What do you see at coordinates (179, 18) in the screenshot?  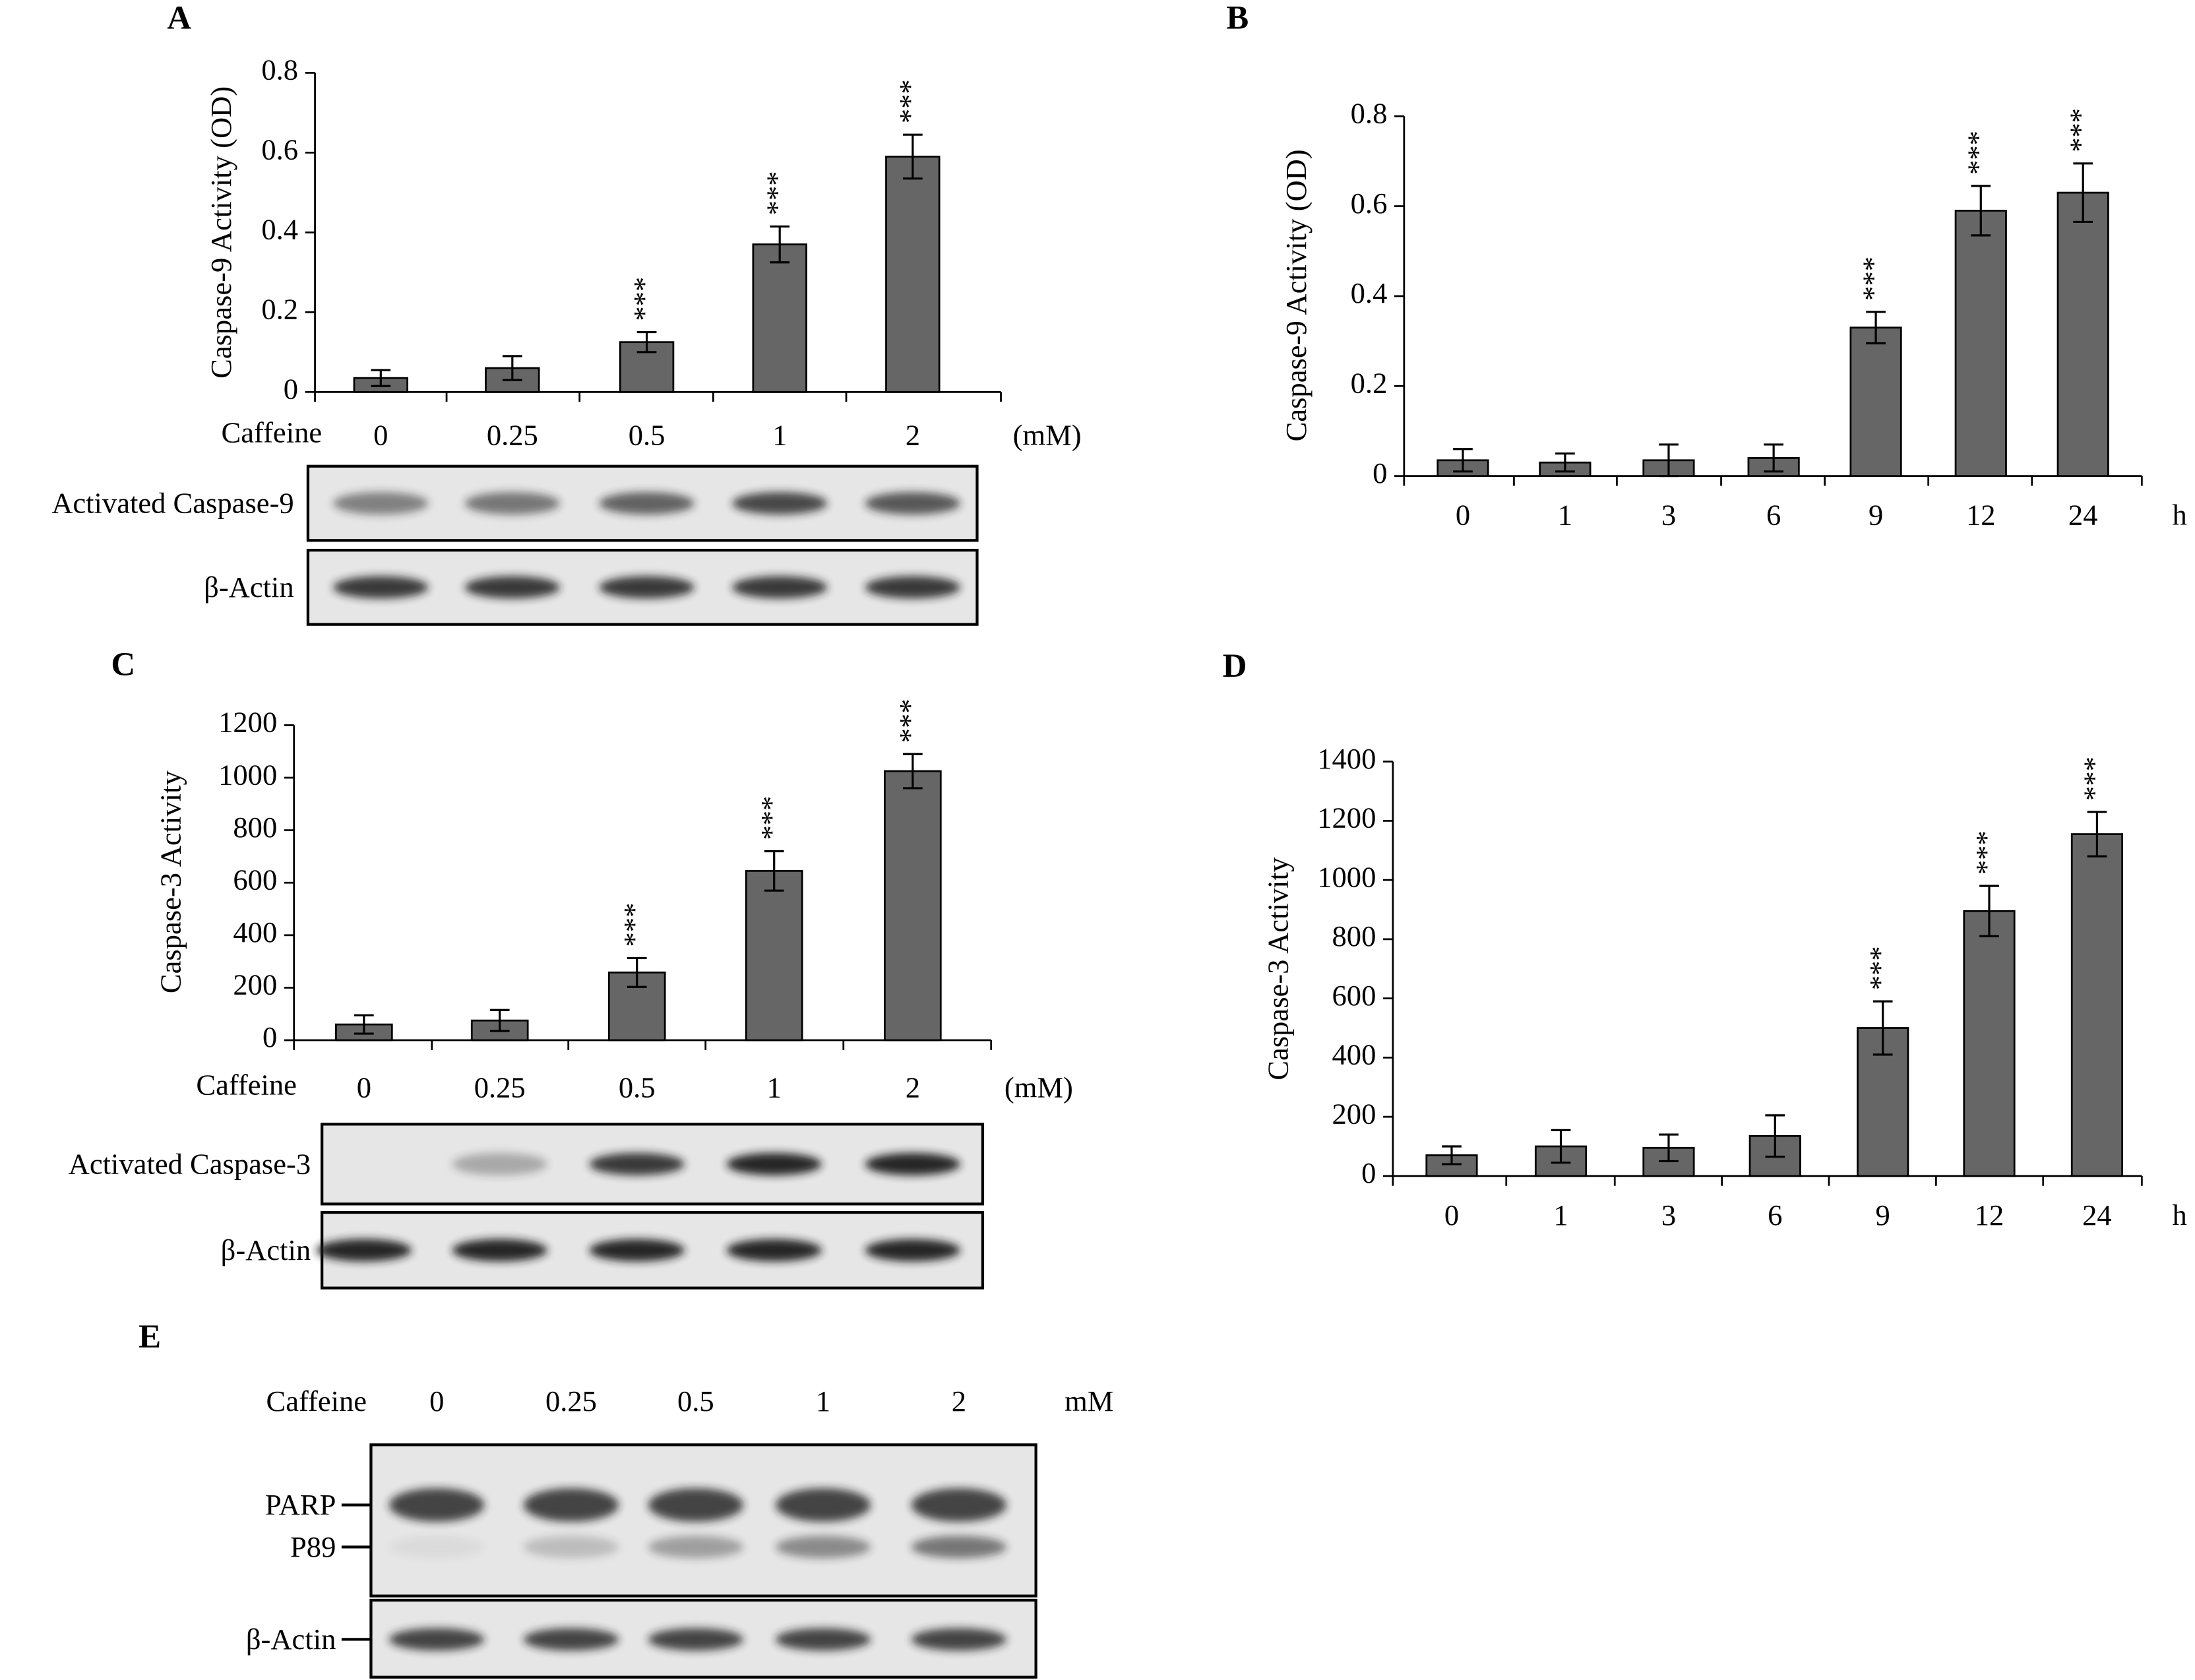 I see `panel-letter: A` at bounding box center [179, 18].